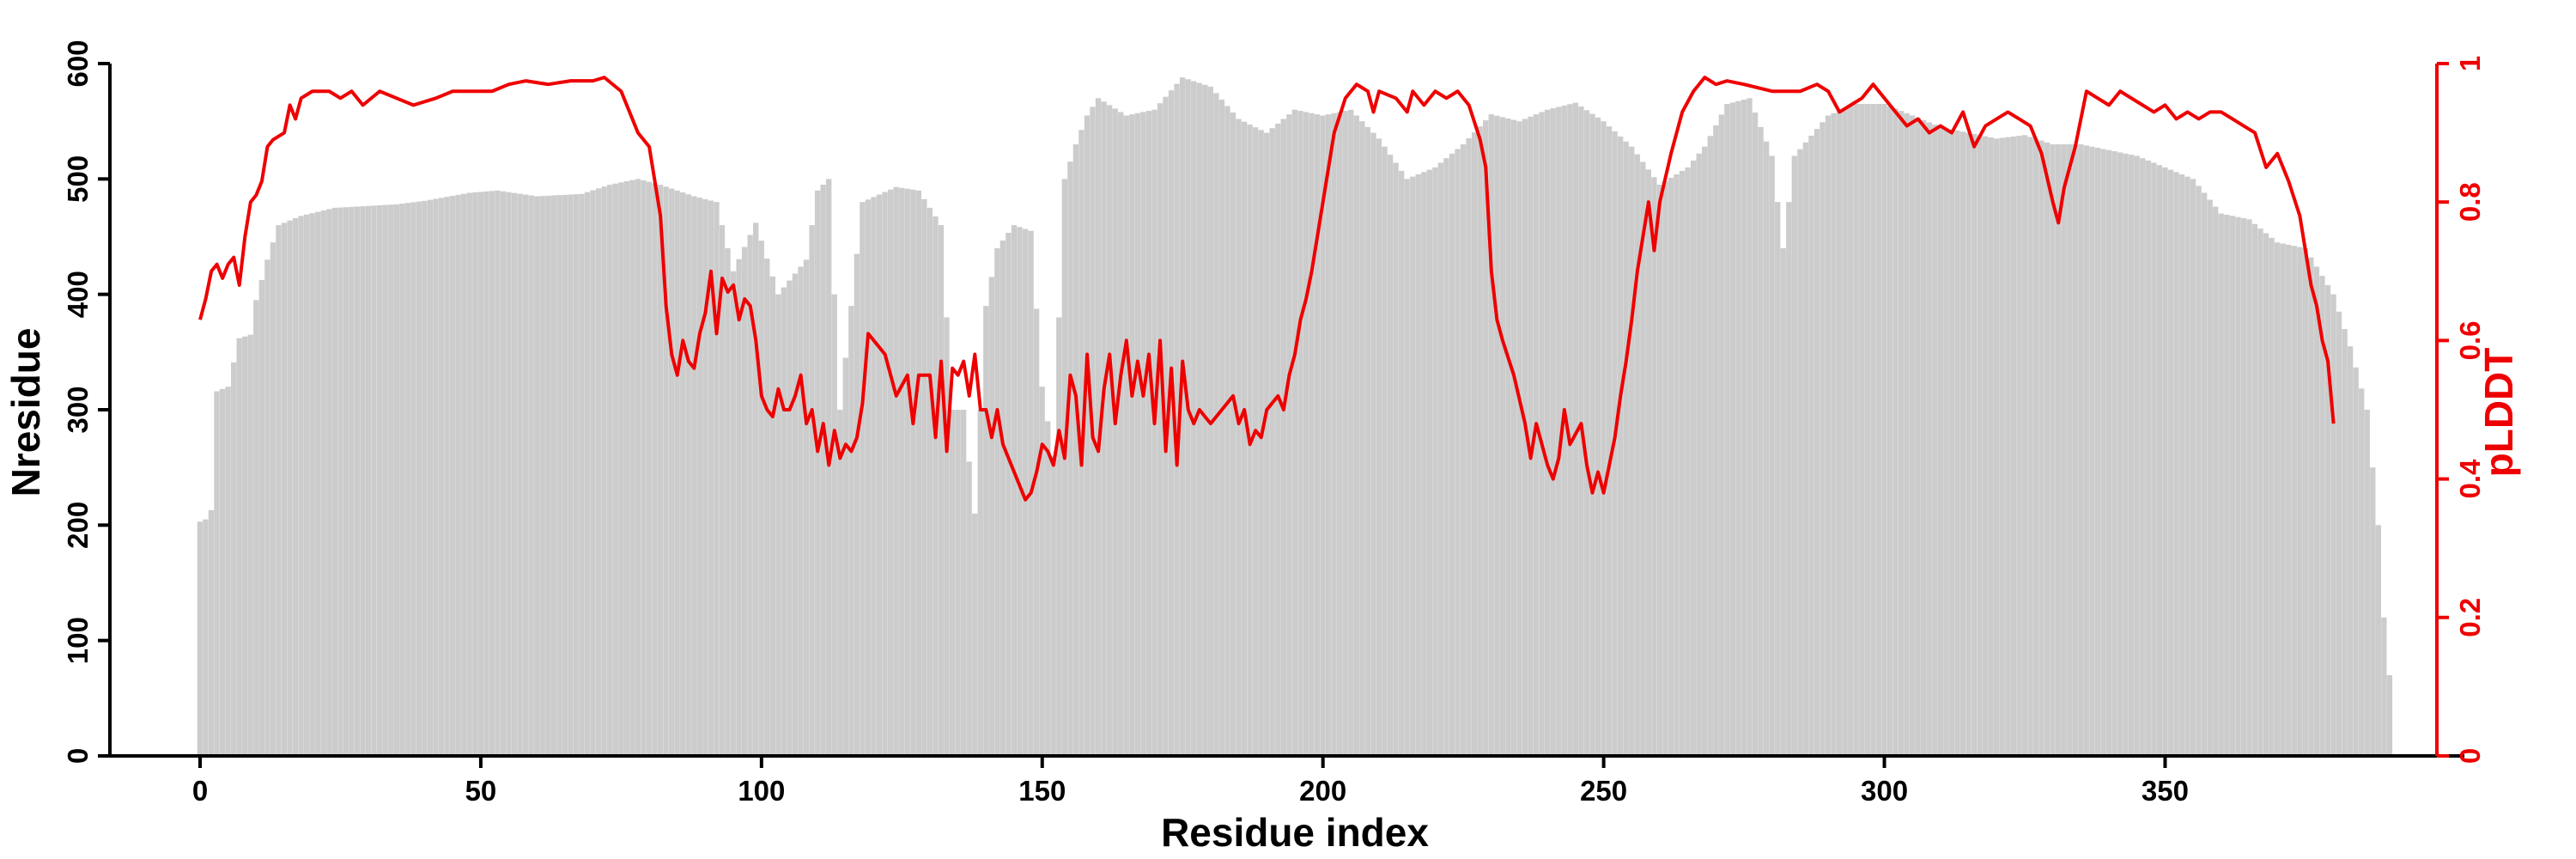 The image size is (2576, 859). Describe the element at coordinates (2470, 756) in the screenshot. I see `y2-tick-label: 0` at that location.